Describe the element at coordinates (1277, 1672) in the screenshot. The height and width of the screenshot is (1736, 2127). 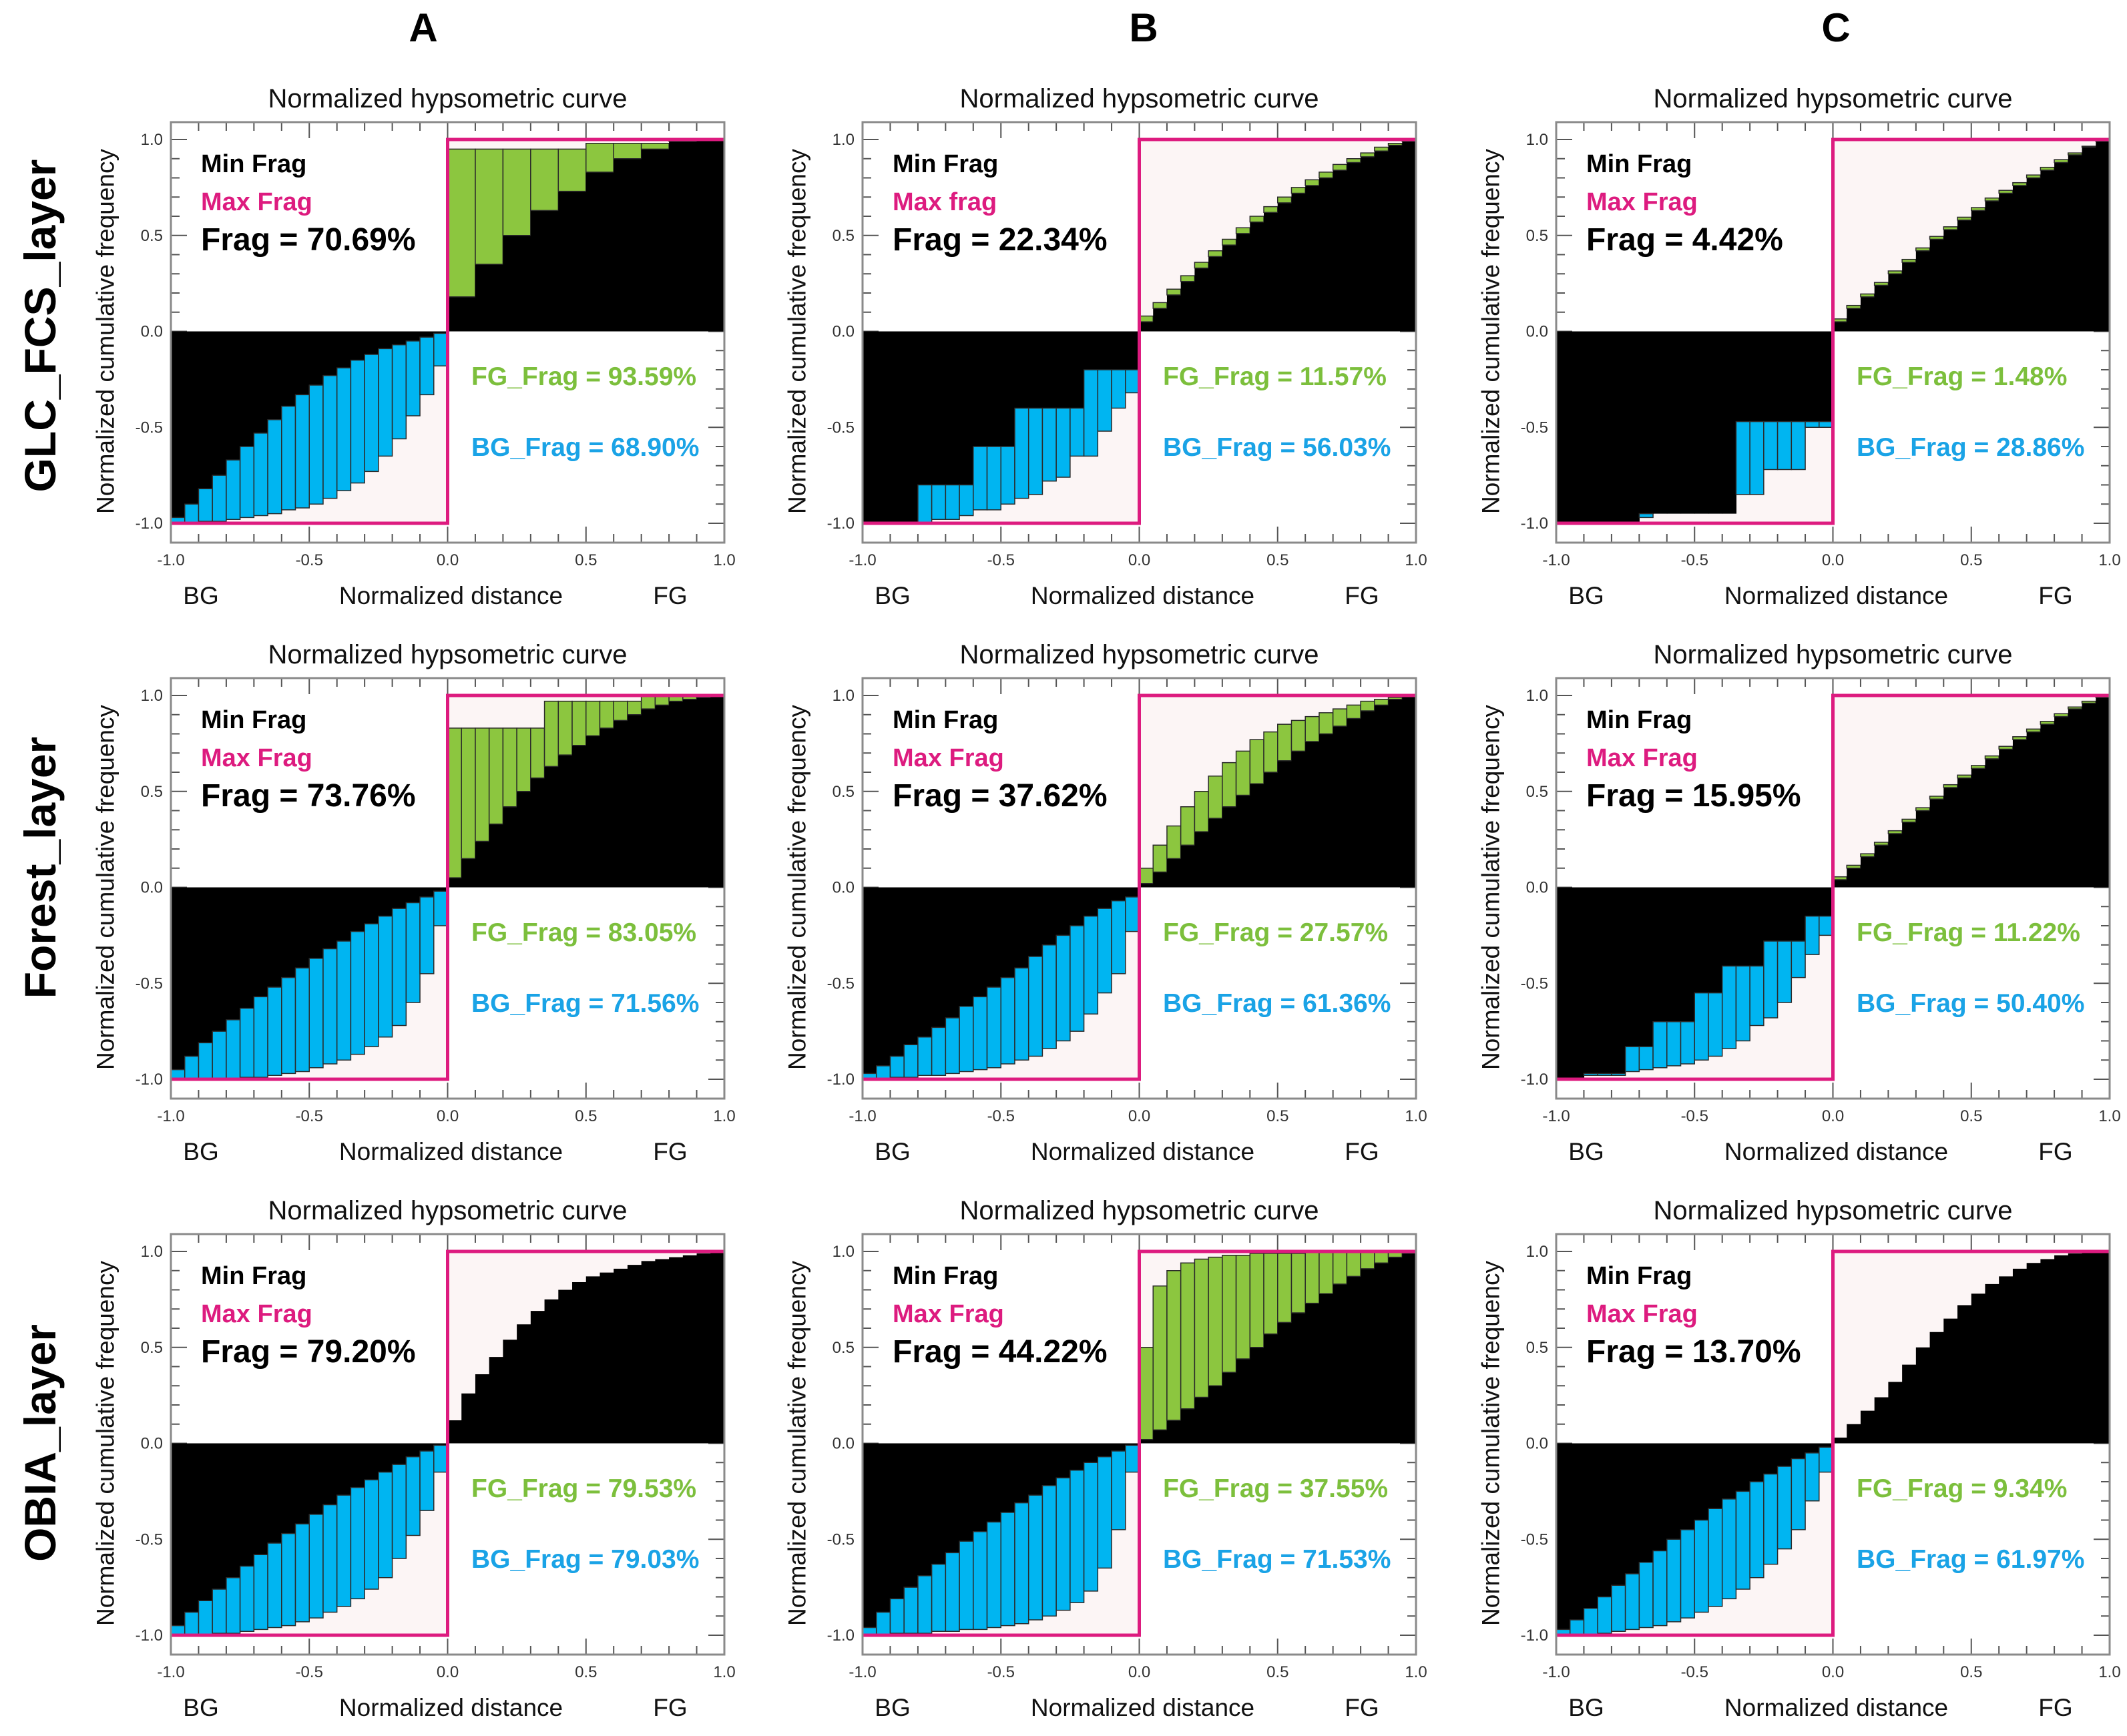
I see `x-tick-label: 0.5` at that location.